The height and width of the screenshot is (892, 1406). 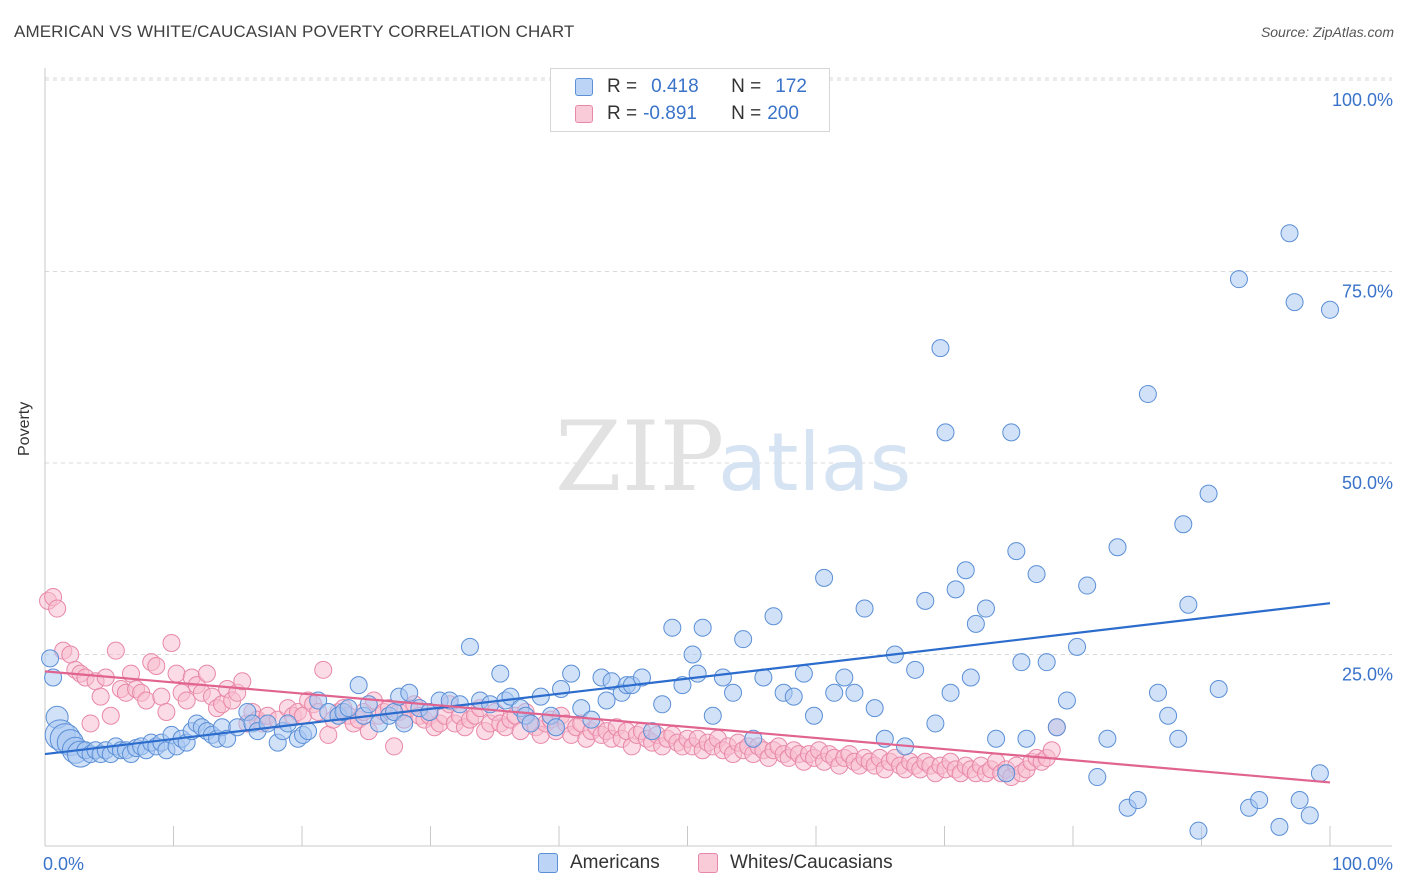 I want to click on legend-r-value: 0.418, so click(x=675, y=86).